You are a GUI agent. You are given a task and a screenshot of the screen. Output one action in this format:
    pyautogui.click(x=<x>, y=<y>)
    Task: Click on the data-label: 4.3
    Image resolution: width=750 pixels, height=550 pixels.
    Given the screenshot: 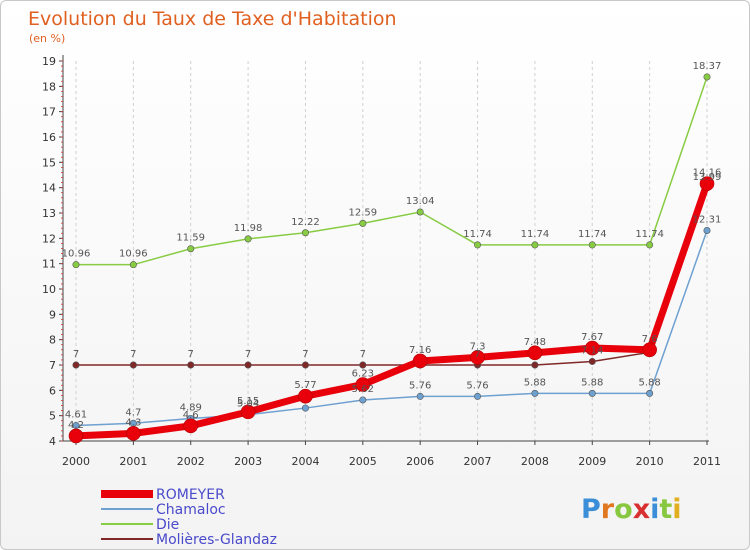 What is the action you would take?
    pyautogui.click(x=133, y=422)
    